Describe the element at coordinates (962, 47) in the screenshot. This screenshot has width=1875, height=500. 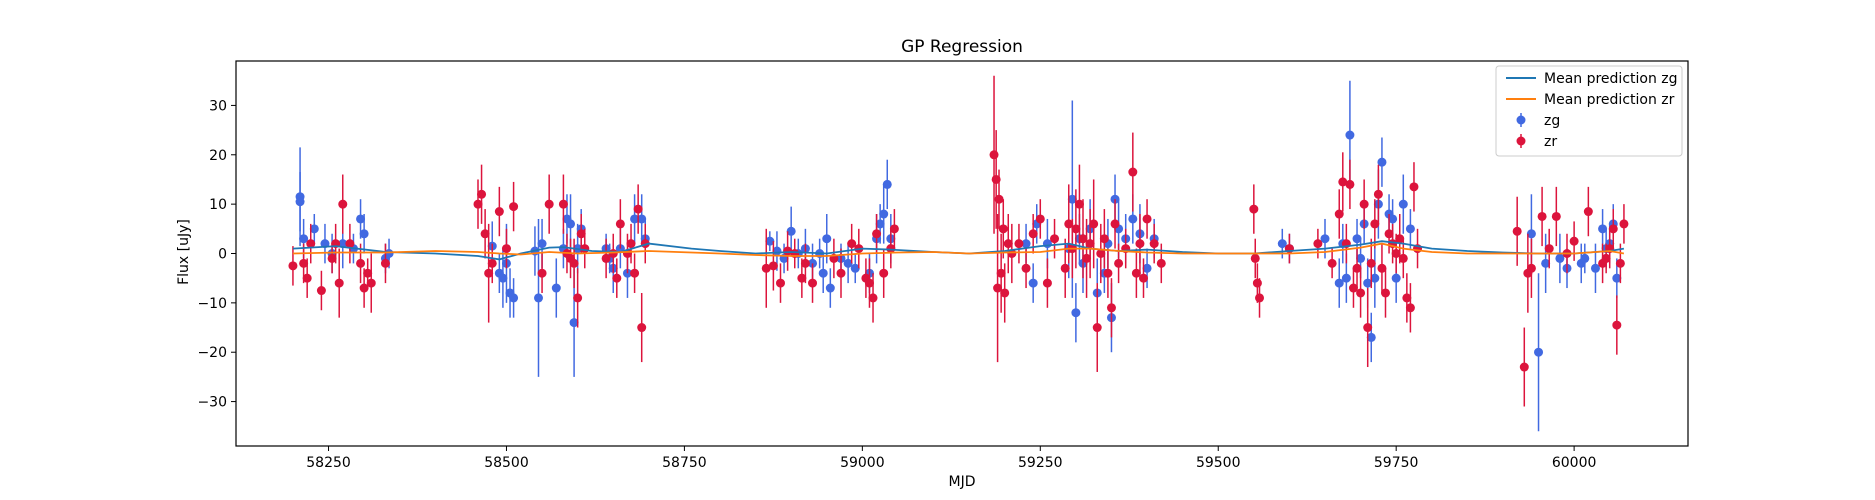
I see `chart-title: GP Regression` at that location.